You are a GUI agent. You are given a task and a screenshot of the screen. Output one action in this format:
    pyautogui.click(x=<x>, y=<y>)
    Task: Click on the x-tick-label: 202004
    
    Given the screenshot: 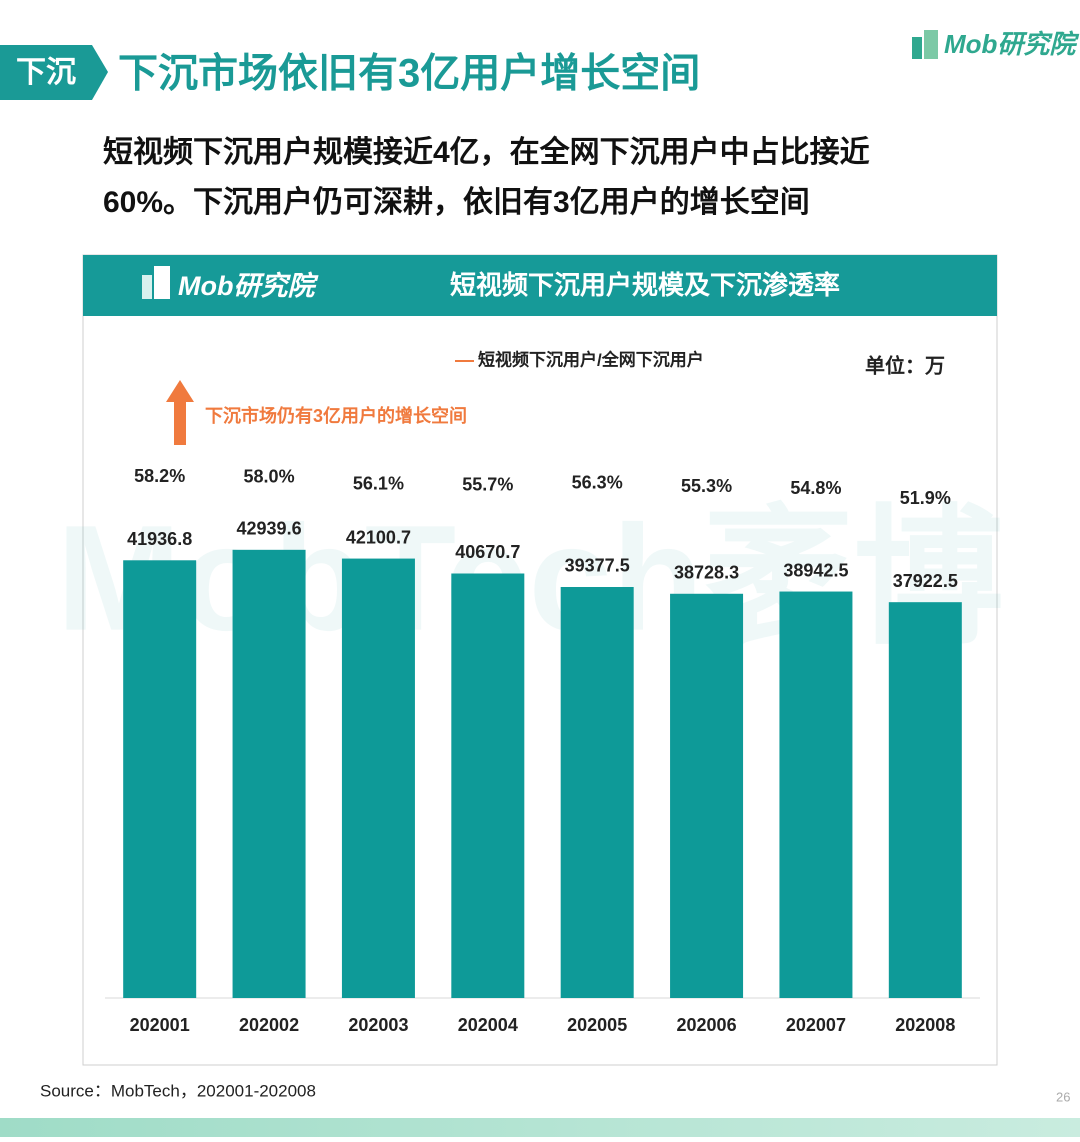 What is the action you would take?
    pyautogui.click(x=488, y=1025)
    